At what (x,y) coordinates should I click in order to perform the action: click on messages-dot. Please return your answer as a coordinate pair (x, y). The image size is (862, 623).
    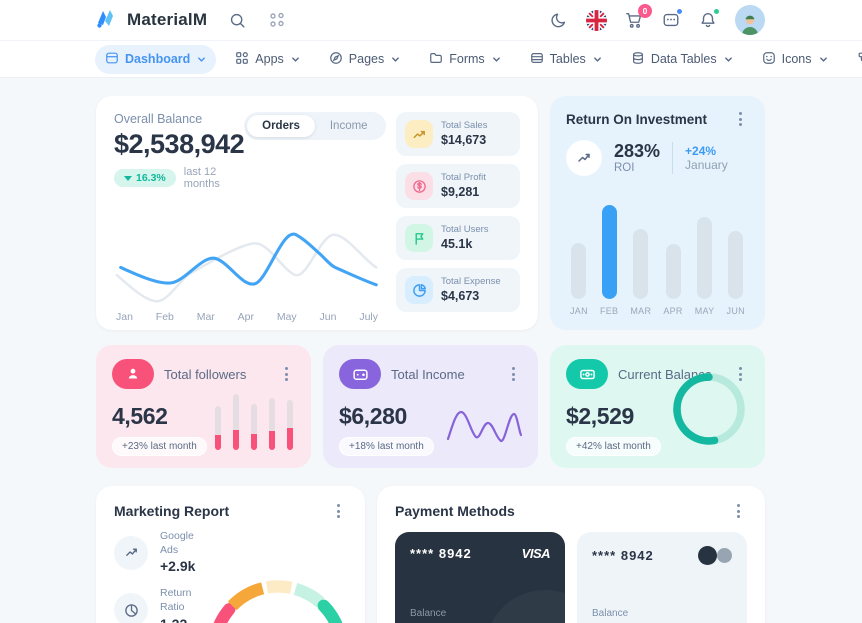
    Looking at the image, I should click on (679, 11).